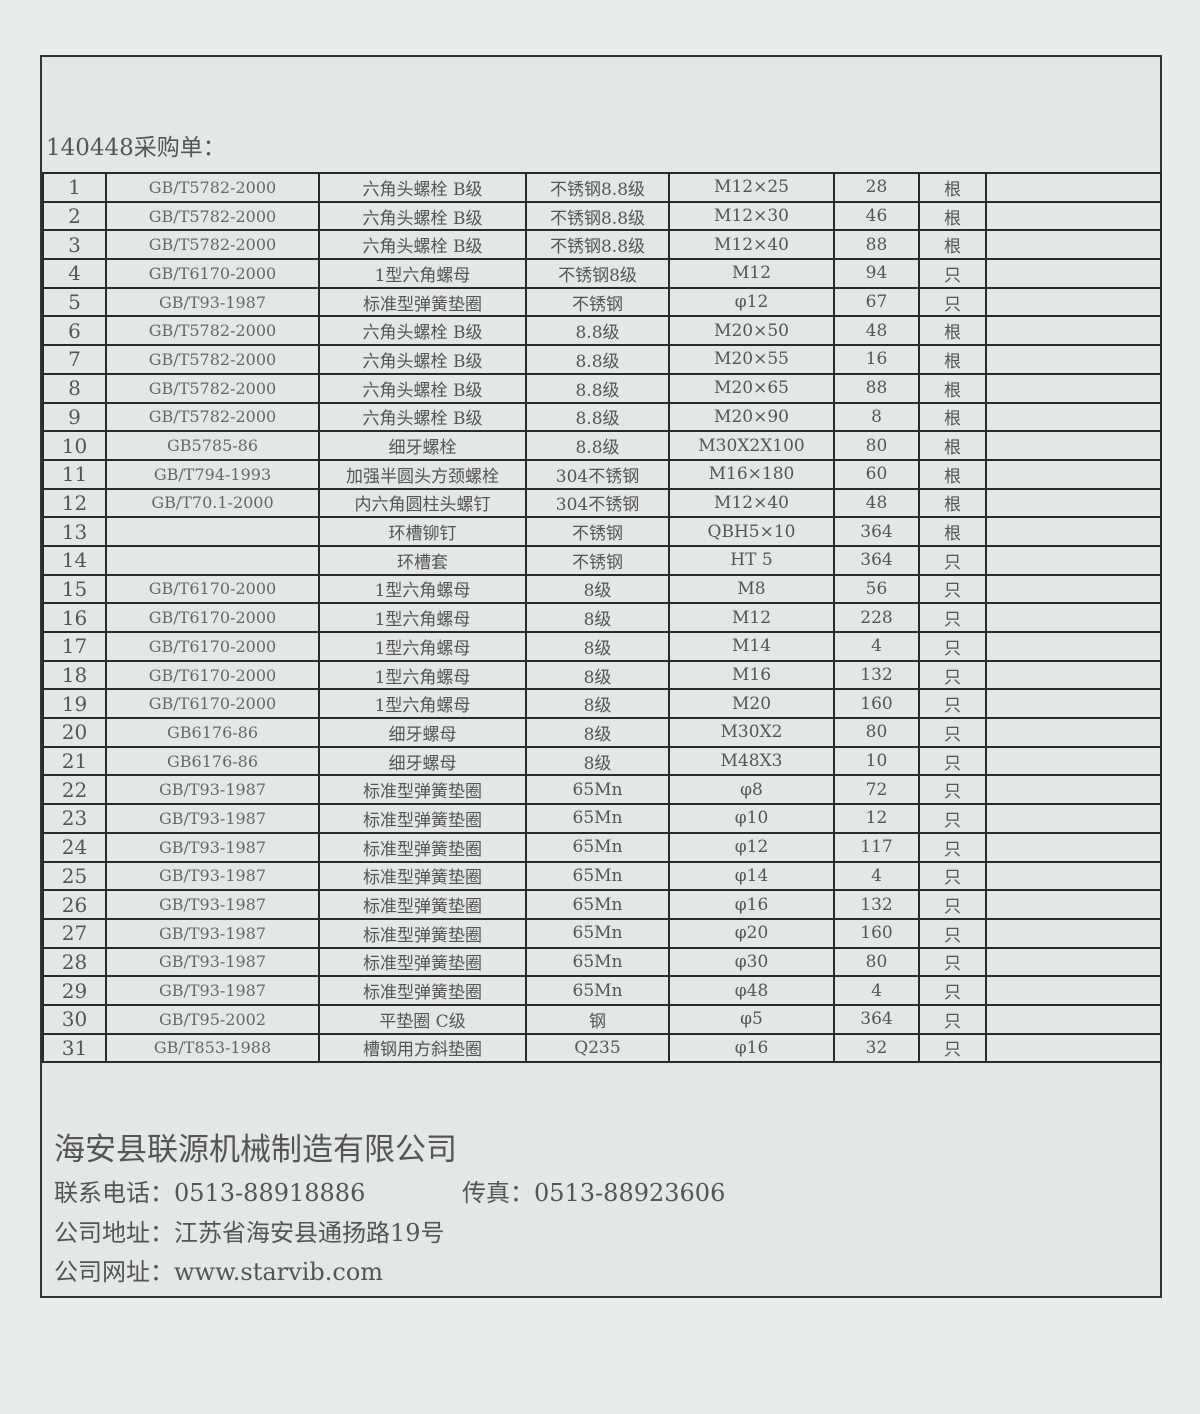 This screenshot has height=1414, width=1200. Describe the element at coordinates (876, 245) in the screenshot. I see `quantity-cell: 88` at that location.